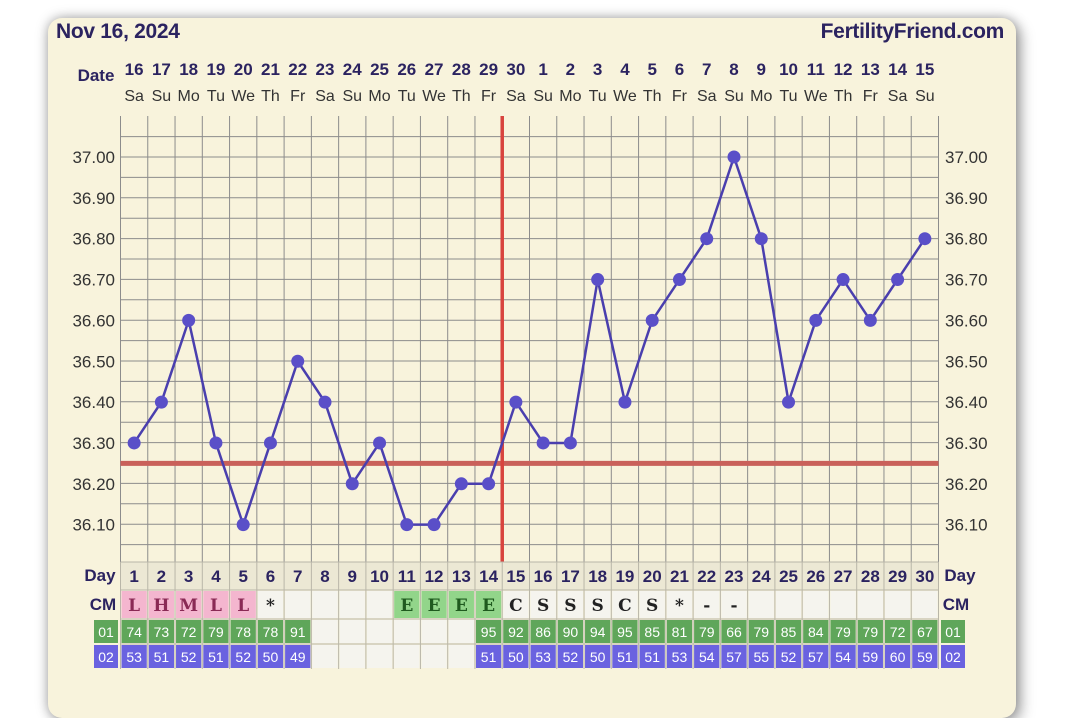 Image resolution: width=1080 pixels, height=718 pixels. Describe the element at coordinates (161, 576) in the screenshot. I see `cycle-day-label: 2` at that location.